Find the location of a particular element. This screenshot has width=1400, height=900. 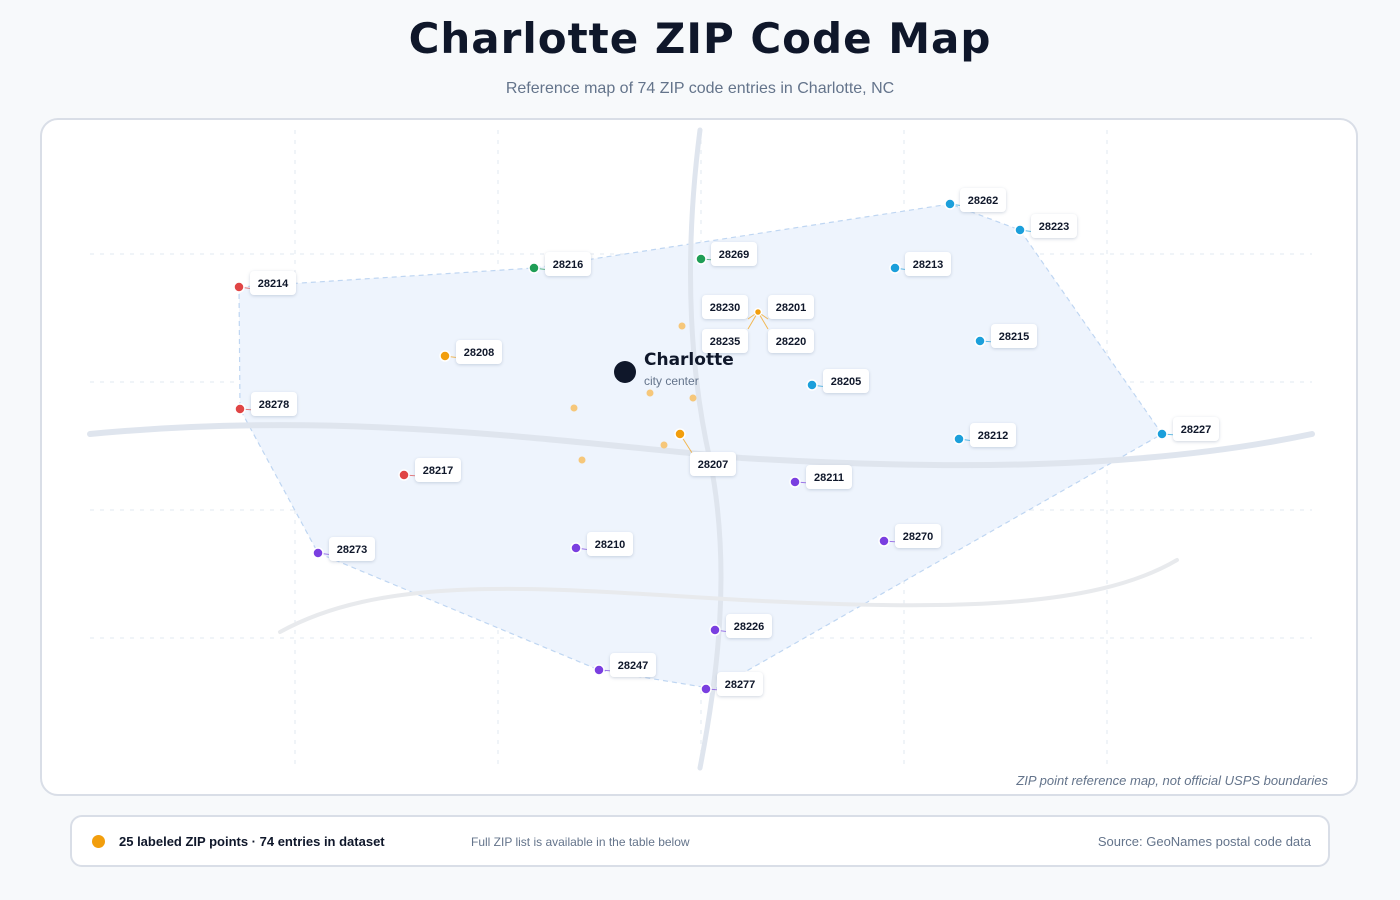

city-sublabel: city center is located at coordinates (671, 381).